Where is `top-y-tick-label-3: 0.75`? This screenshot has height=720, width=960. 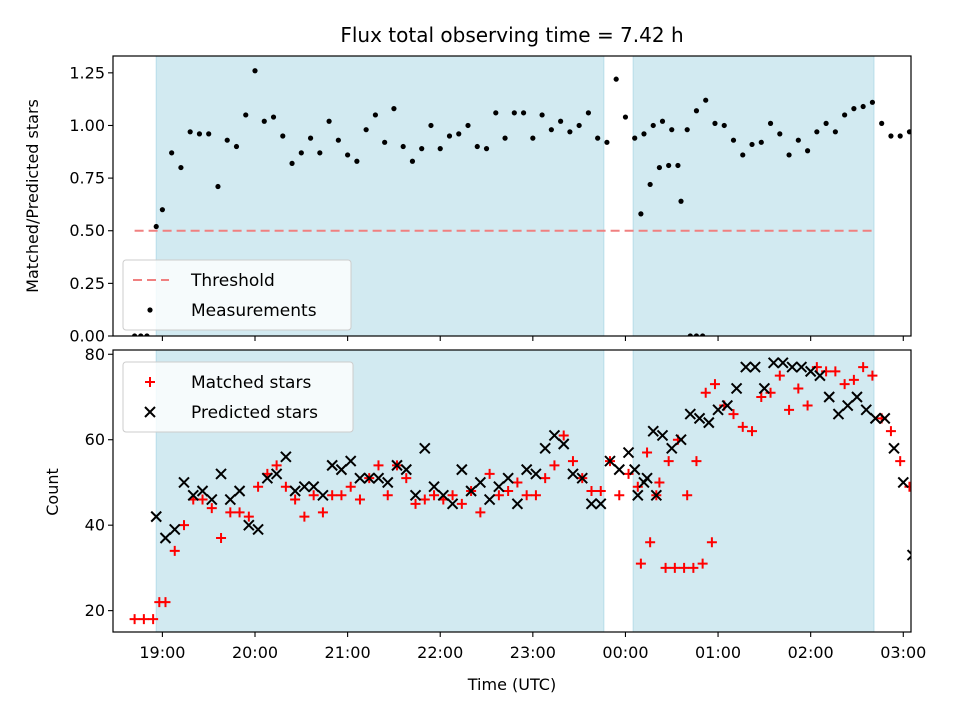
top-y-tick-label-3: 0.75 is located at coordinates (87, 178).